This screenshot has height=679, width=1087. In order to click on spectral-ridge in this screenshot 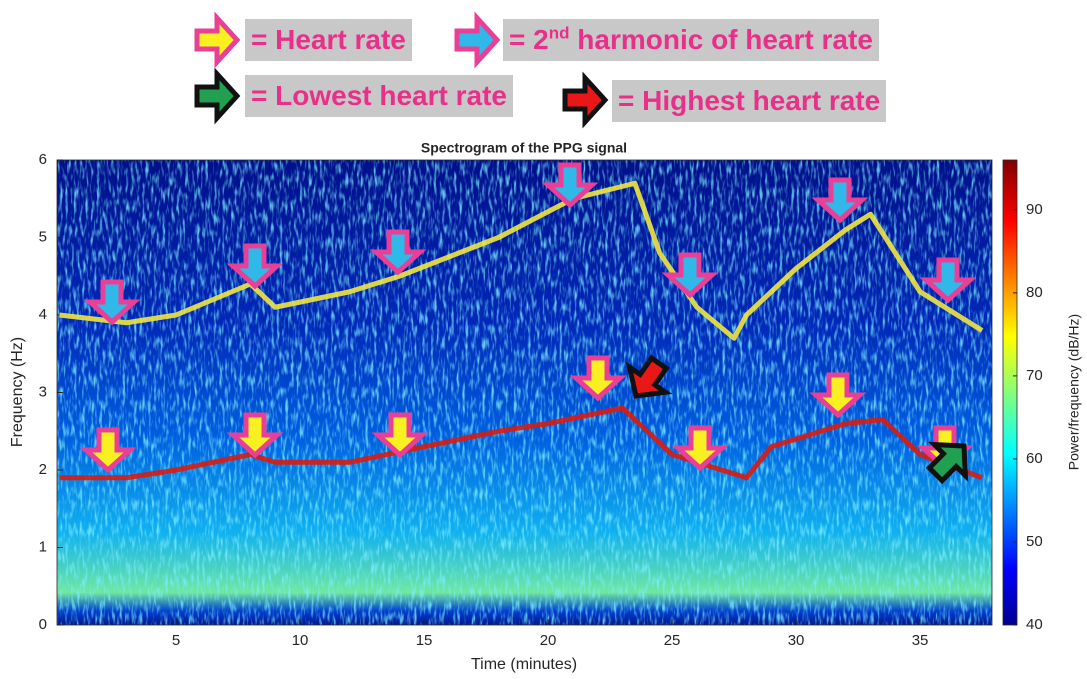, I will do `click(521, 443)`.